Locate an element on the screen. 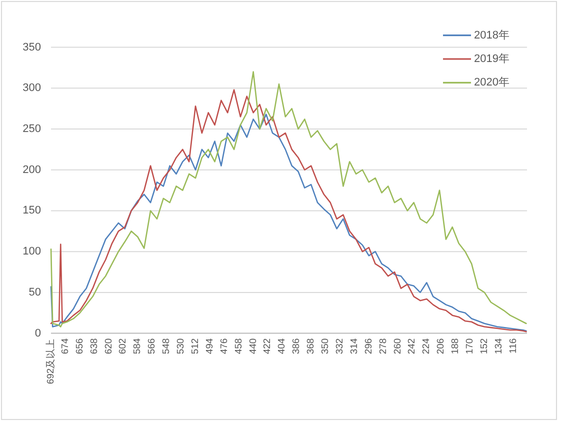 The height and width of the screenshot is (424, 563). x-tick-label: 278 is located at coordinates (383, 346).